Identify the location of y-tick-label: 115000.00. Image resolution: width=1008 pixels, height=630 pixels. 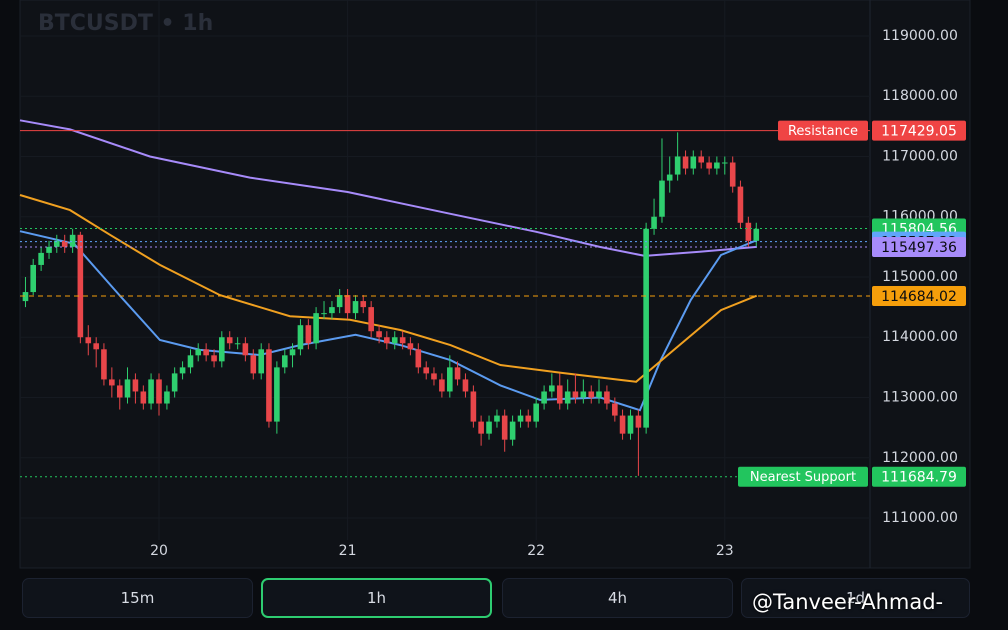
(920, 277).